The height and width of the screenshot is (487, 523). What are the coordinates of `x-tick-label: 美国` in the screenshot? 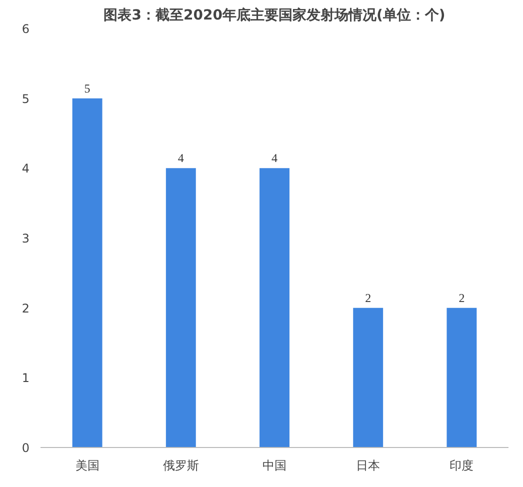 It's located at (87, 465).